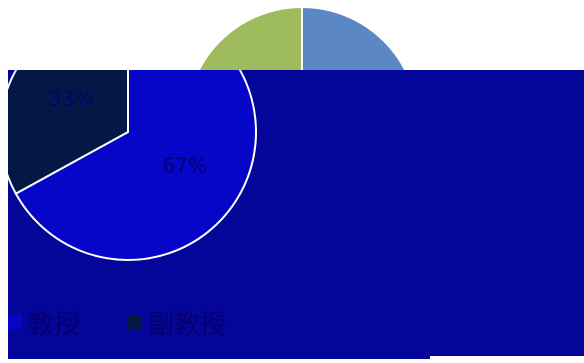  I want to click on front-pie-data-label-0: 67%, so click(185, 166).